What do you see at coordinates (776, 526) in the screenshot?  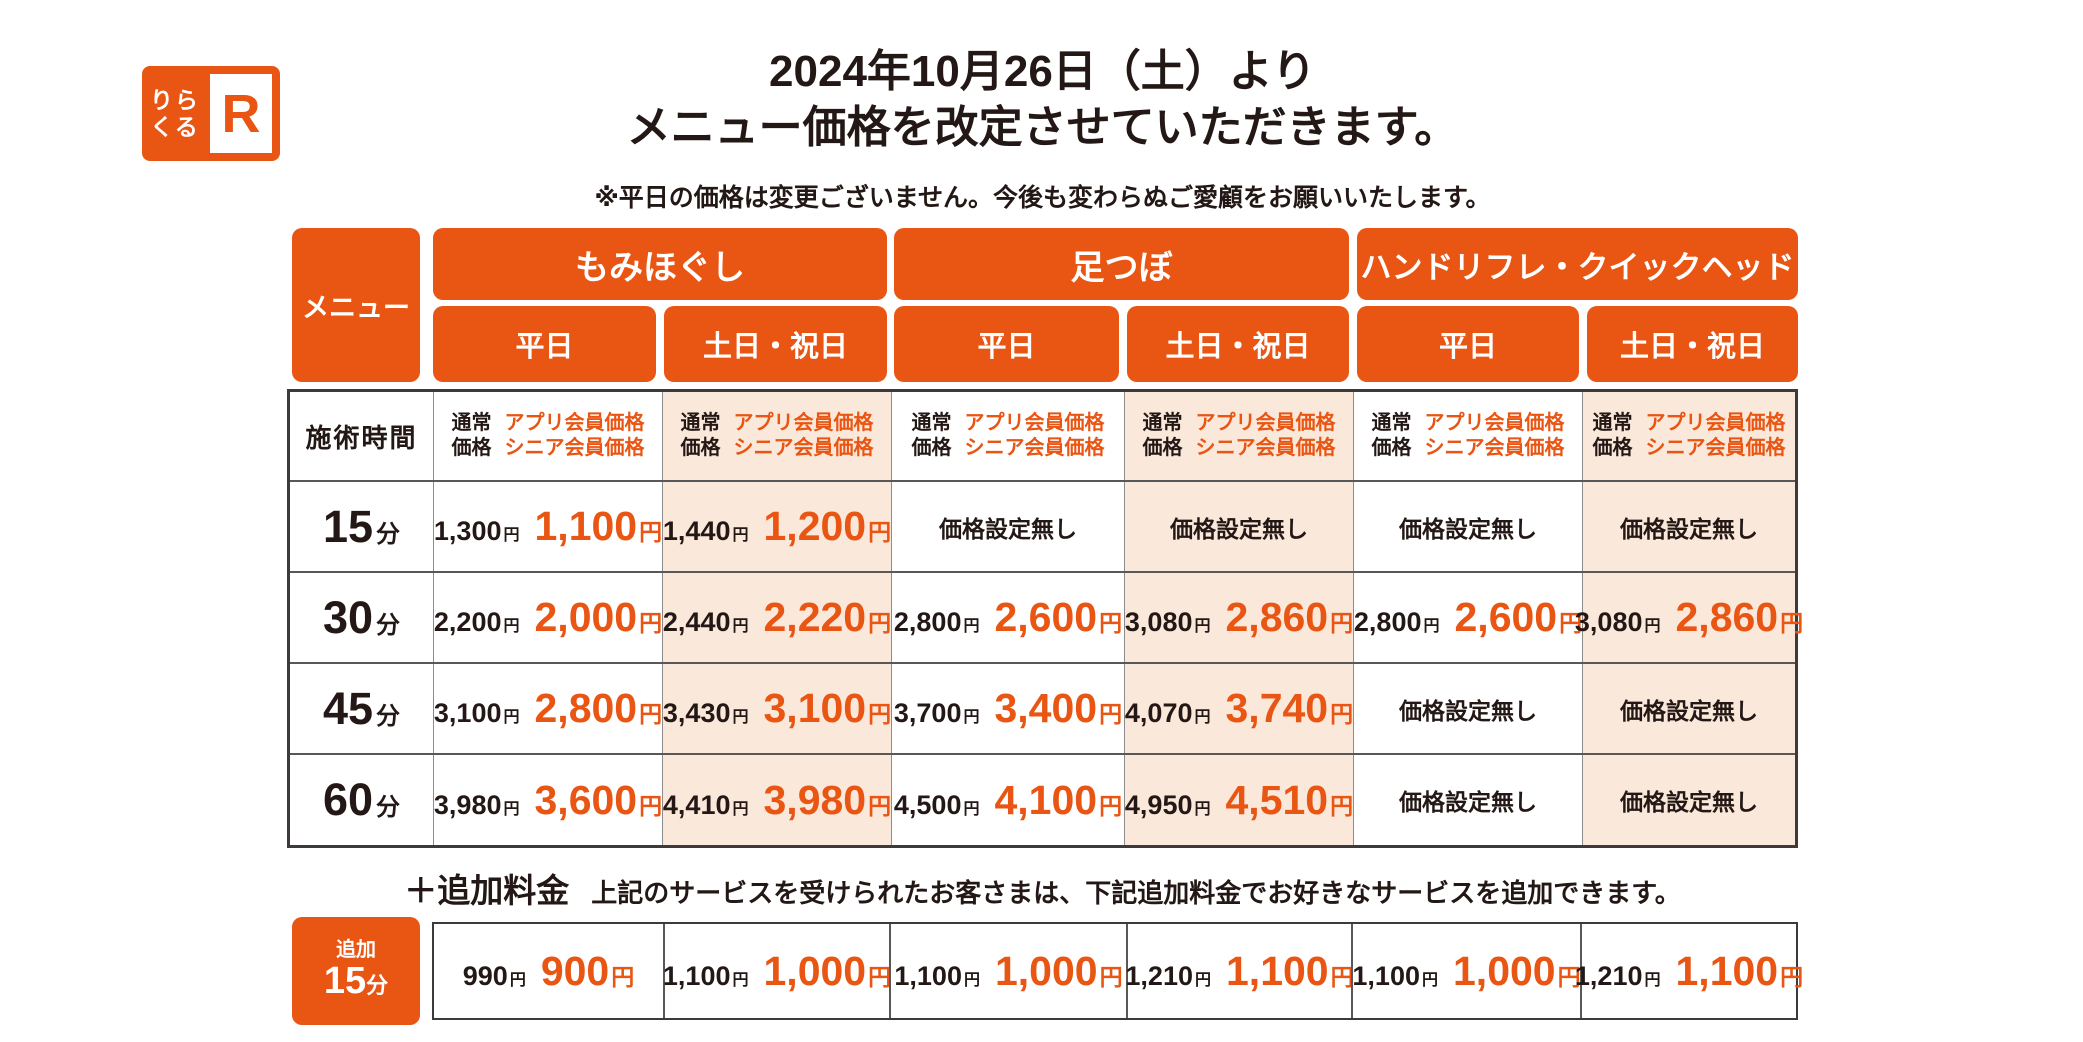 I see `price-cell: 1,440 円 1,200 円` at bounding box center [776, 526].